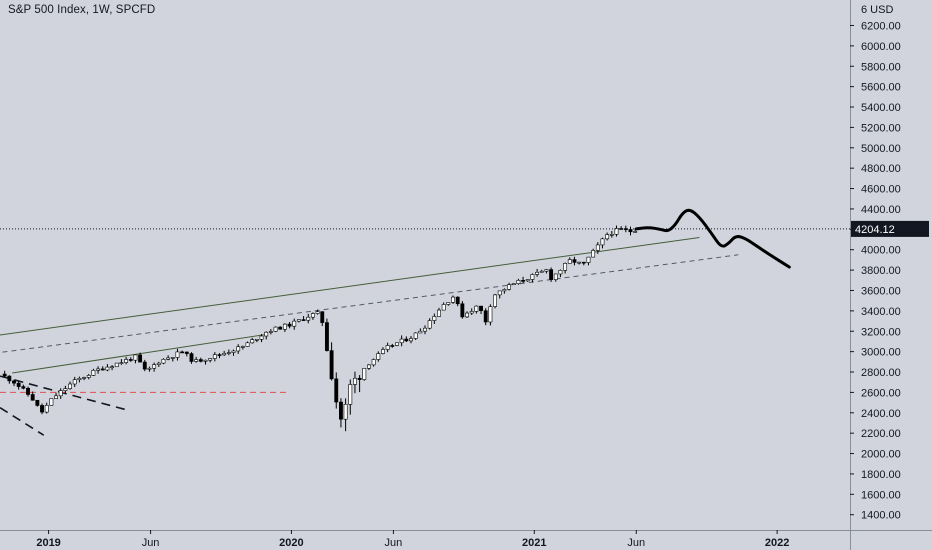  What do you see at coordinates (881, 516) in the screenshot?
I see `price-tick-label: 1400.00` at bounding box center [881, 516].